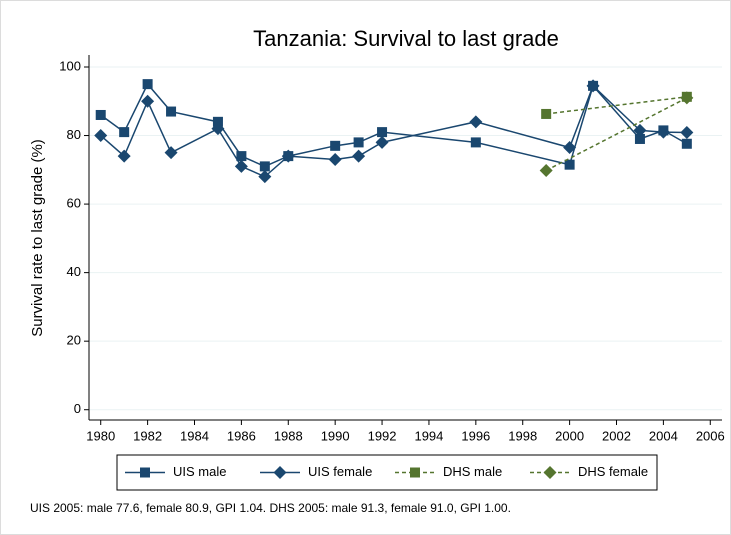  What do you see at coordinates (37, 238) in the screenshot?
I see `y-axis-label: Survival rate to last grade (%)` at bounding box center [37, 238].